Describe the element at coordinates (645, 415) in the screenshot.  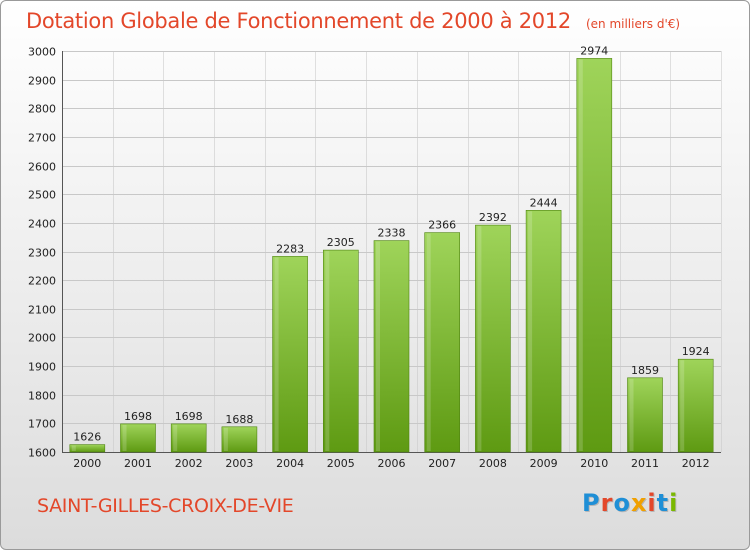
I see `bar-2011` at that location.